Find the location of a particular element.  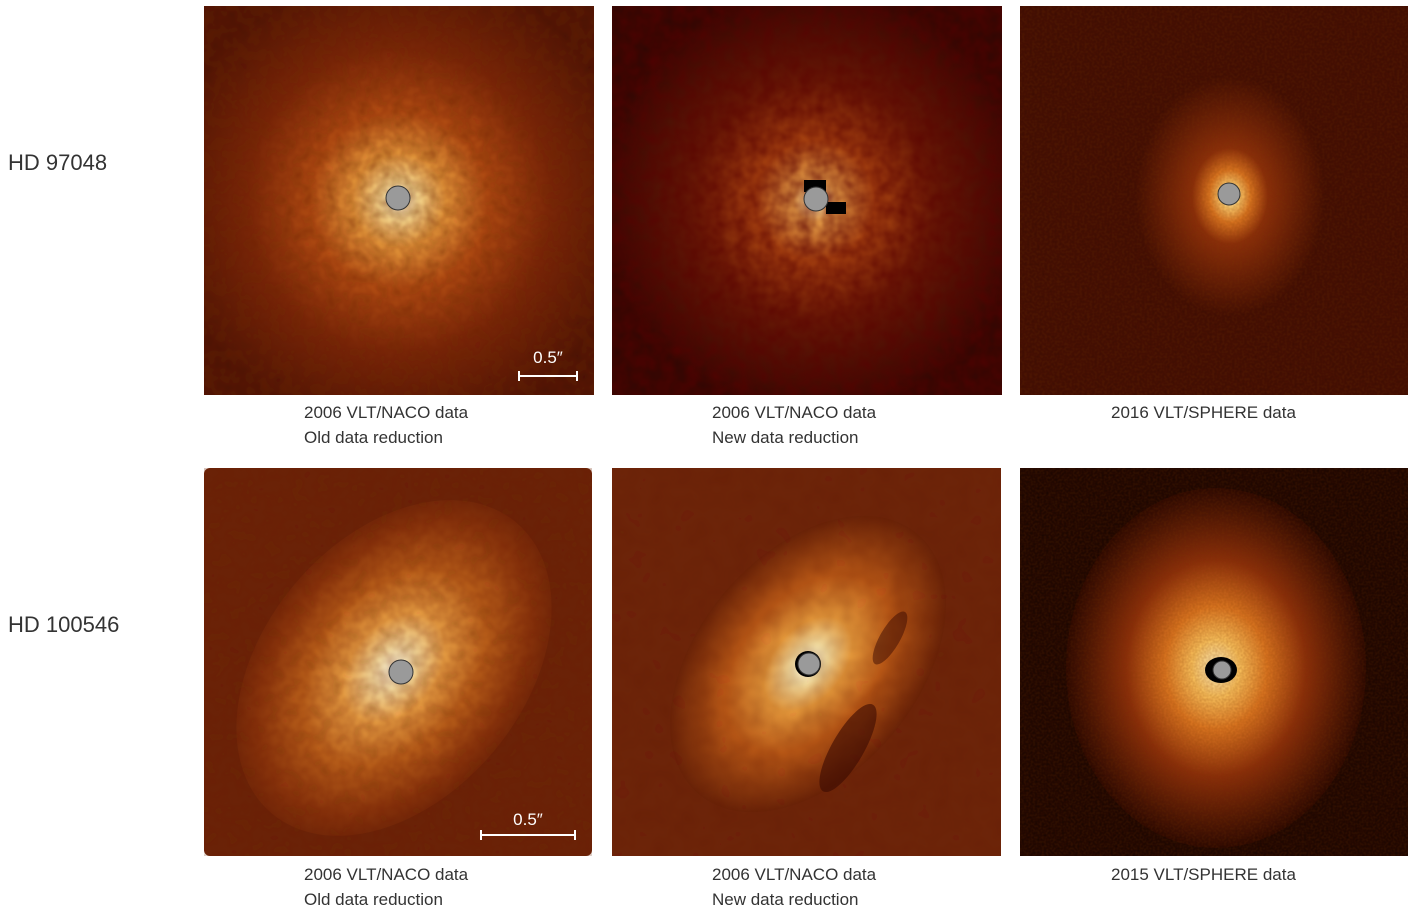

image-hd97048-naco-old: 0.5″ is located at coordinates (399, 200).